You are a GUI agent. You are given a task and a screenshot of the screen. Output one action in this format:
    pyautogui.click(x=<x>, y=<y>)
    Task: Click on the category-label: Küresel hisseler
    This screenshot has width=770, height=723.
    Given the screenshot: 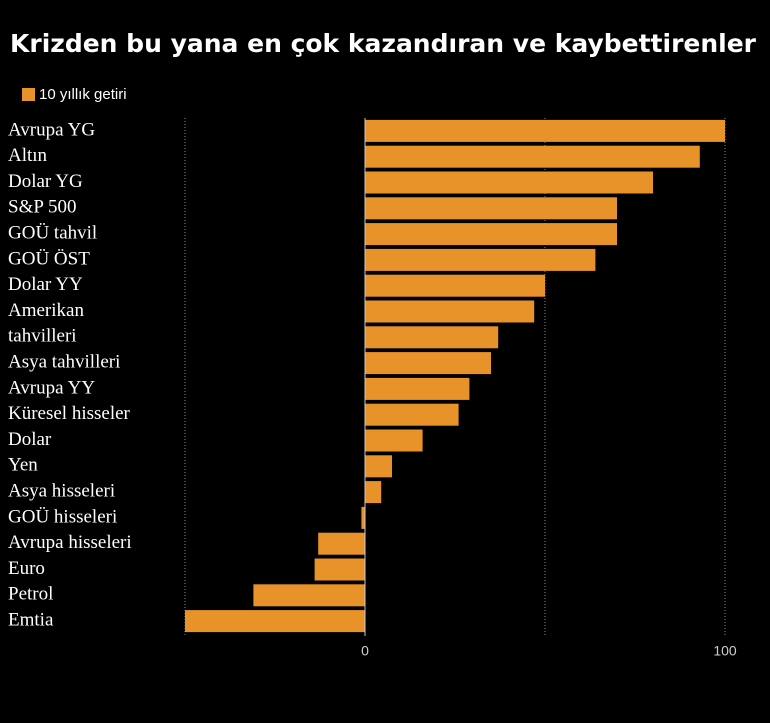 What is the action you would take?
    pyautogui.click(x=69, y=413)
    